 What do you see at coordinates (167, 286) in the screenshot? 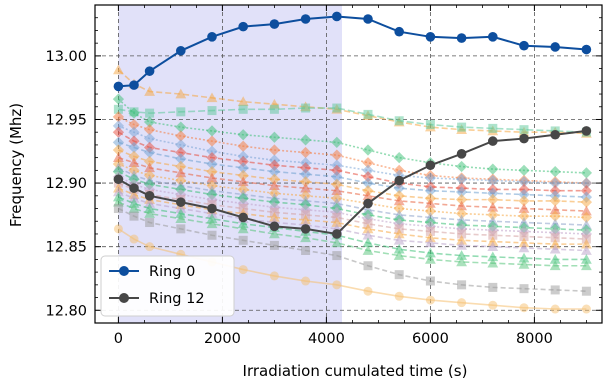
I see `legend: Ring 0 Ring 12` at bounding box center [167, 286].